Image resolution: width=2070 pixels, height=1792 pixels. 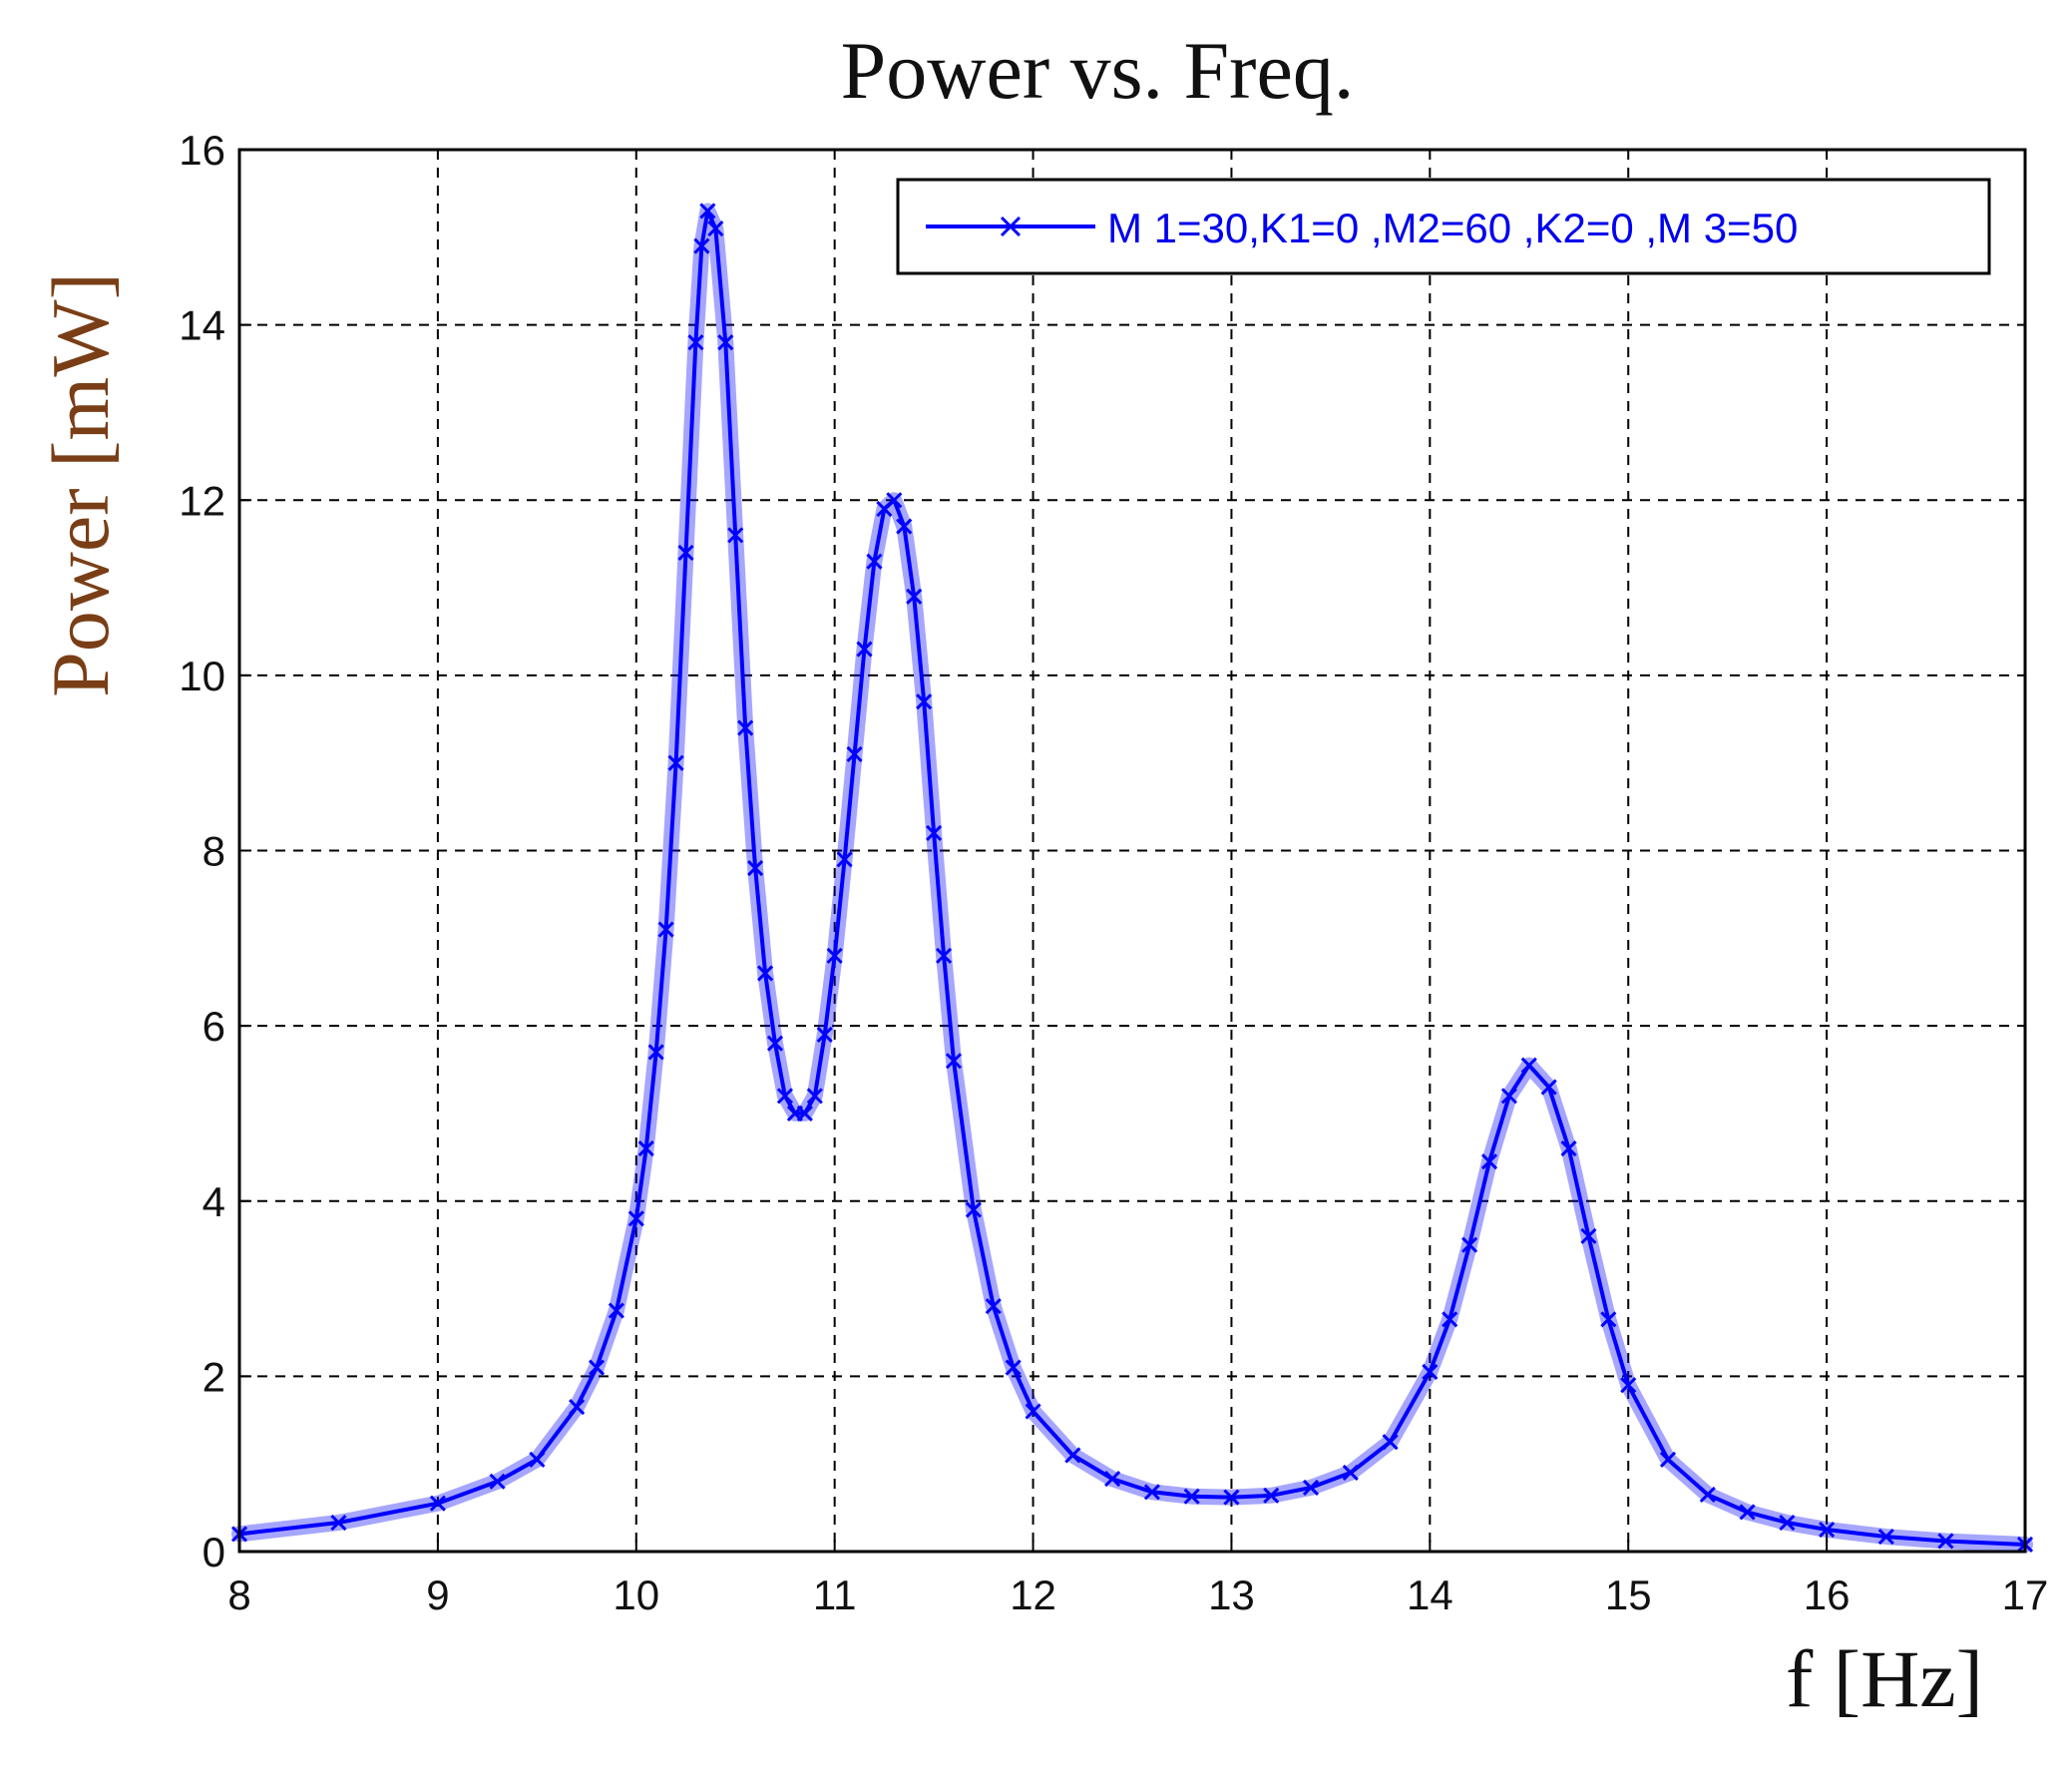 I want to click on x-axis-label: f [Hz], so click(x=1884, y=1678).